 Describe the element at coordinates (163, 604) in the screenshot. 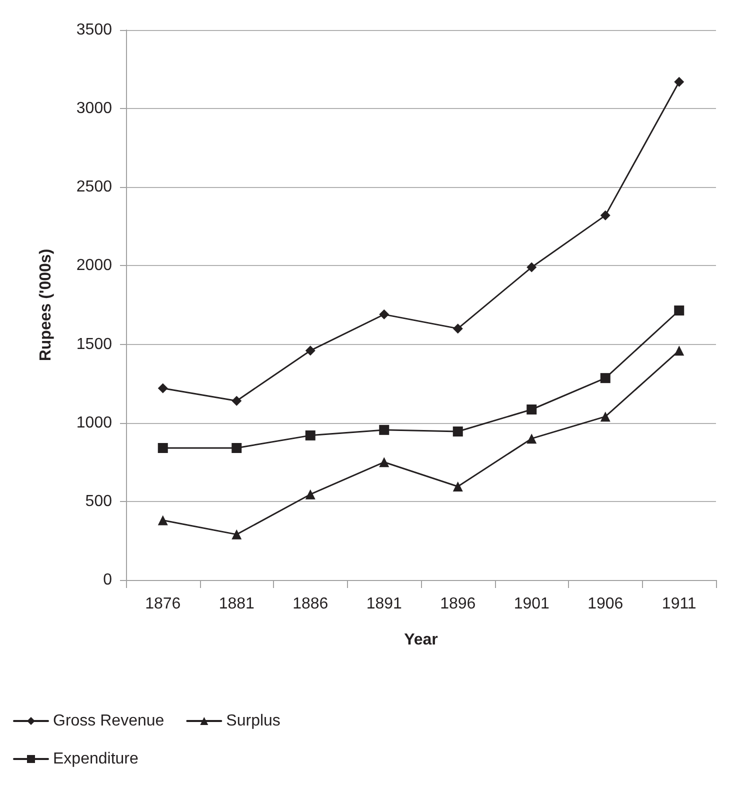

I see `x-tick-label: 1876` at that location.